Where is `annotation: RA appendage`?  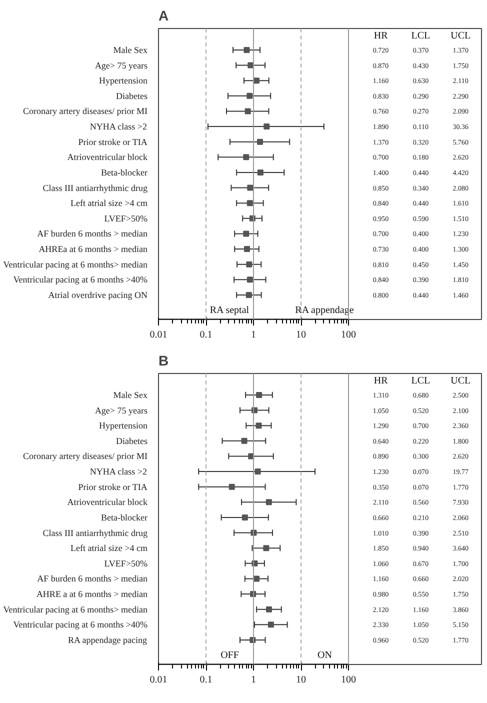 annotation: RA appendage is located at coordinates (324, 310).